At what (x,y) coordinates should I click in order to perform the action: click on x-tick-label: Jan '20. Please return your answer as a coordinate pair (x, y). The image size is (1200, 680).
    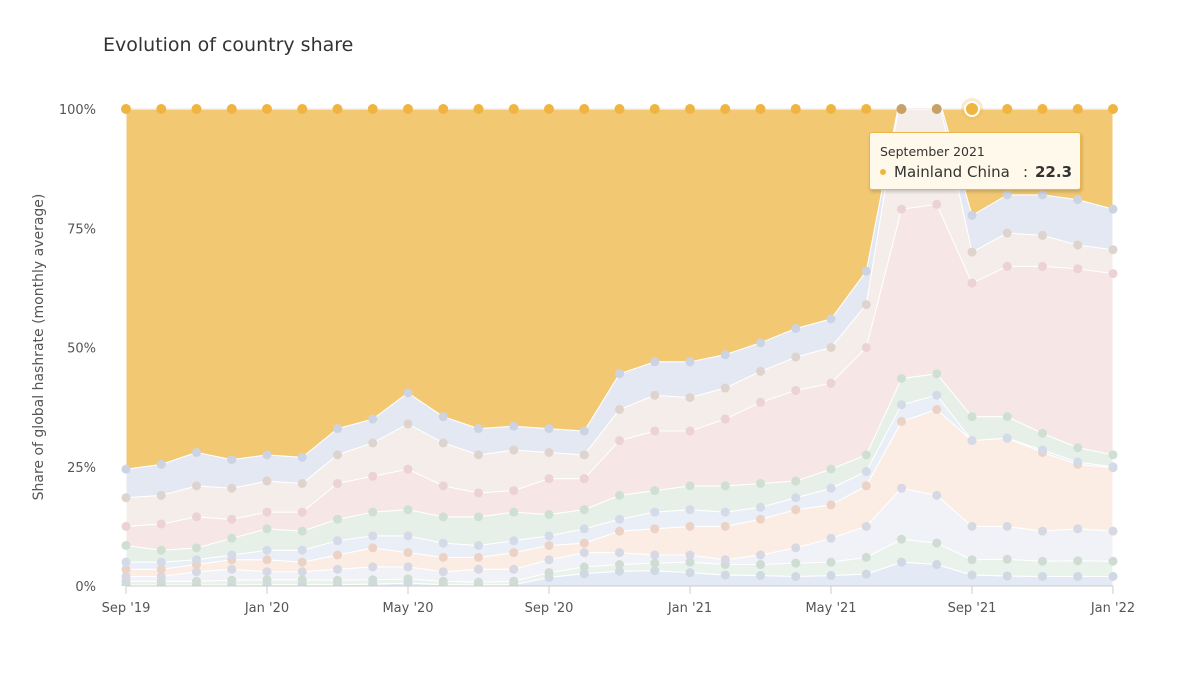
    Looking at the image, I should click on (266, 608).